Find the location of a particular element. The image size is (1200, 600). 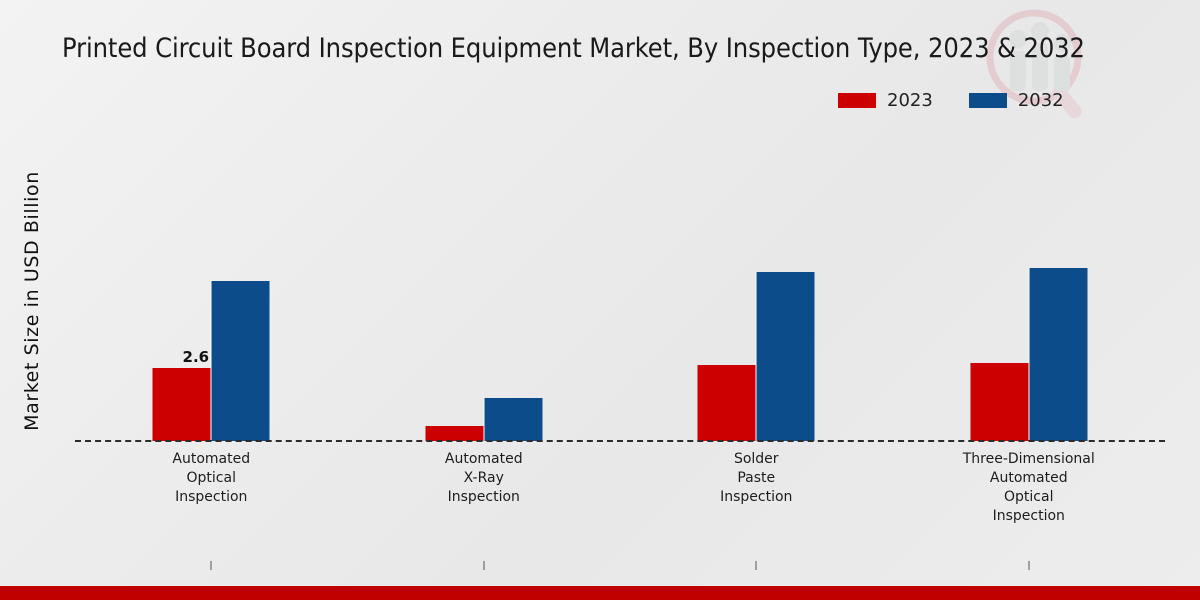

bar-2023-three-dimensional-automated-optical-inspection is located at coordinates (999, 402).